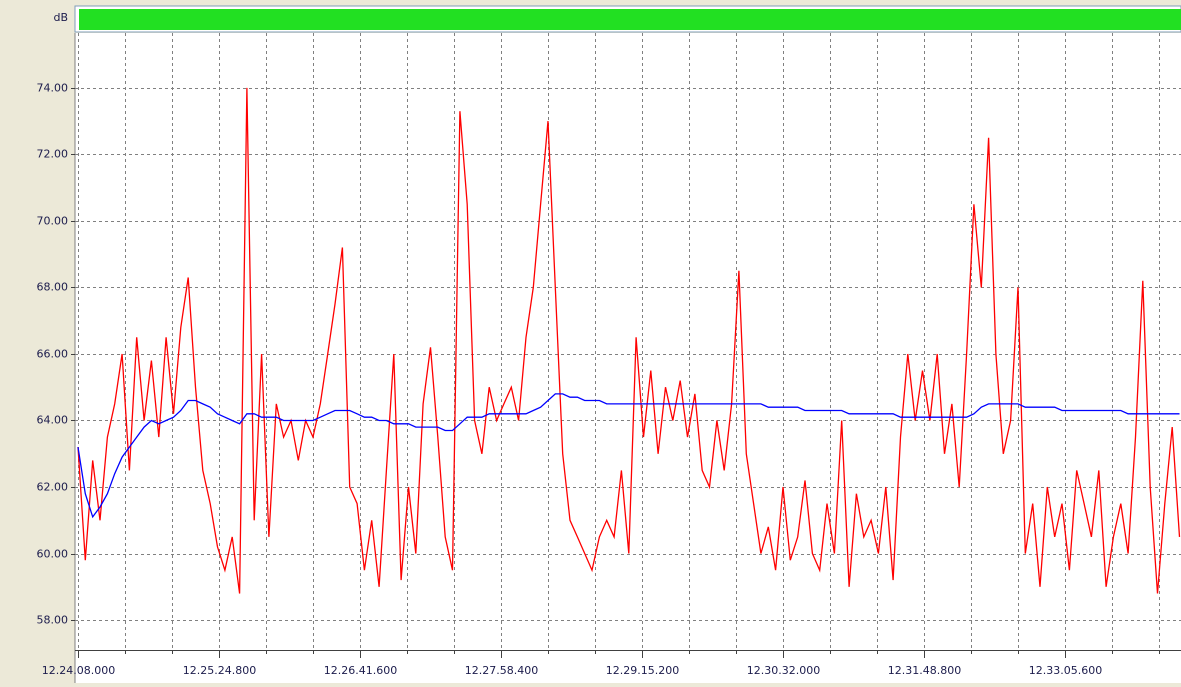 This screenshot has width=1181, height=687. I want to click on y-tick-label: 66.00, so click(53, 354).